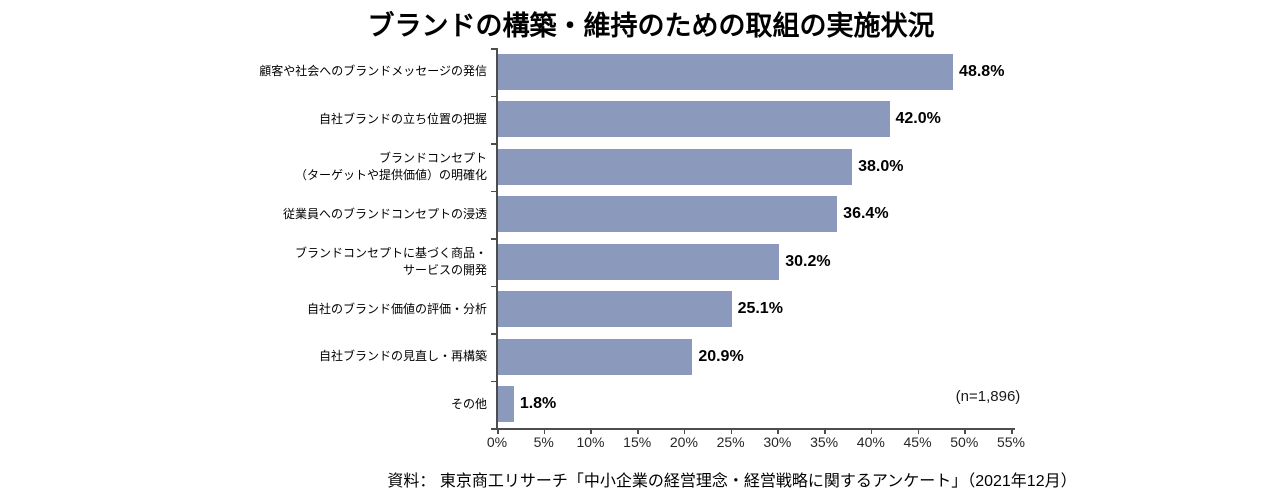  Describe the element at coordinates (888, 309) in the screenshot. I see `bar-track: 25.1%` at that location.